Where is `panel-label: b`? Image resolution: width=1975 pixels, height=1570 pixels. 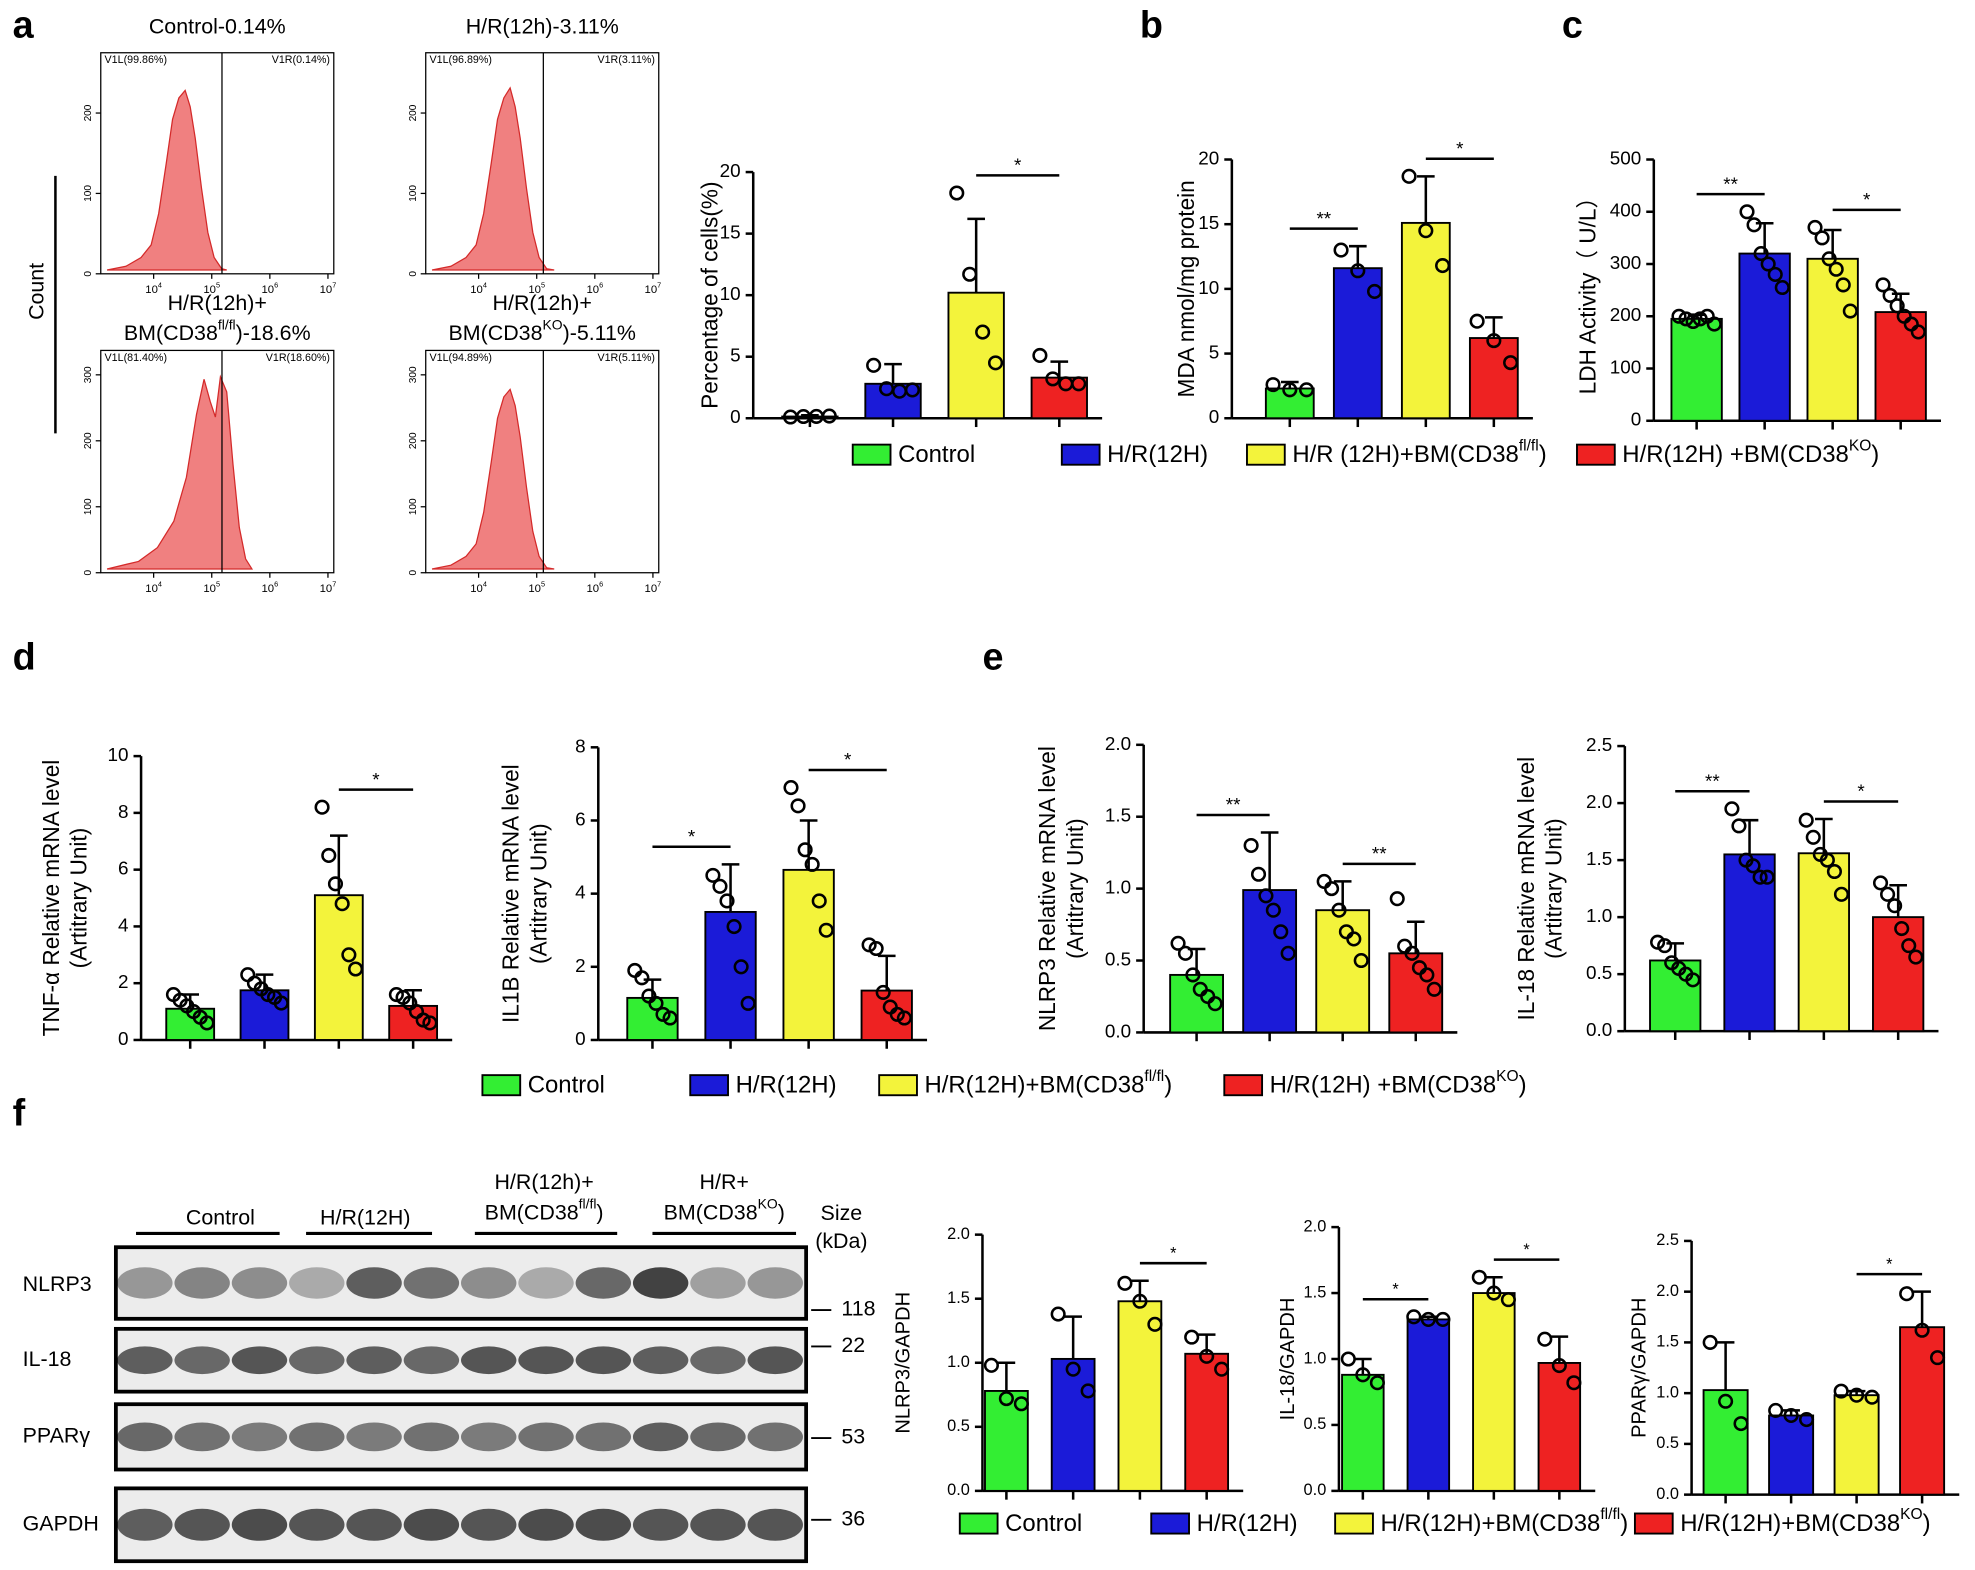 panel-label: b is located at coordinates (1151, 25).